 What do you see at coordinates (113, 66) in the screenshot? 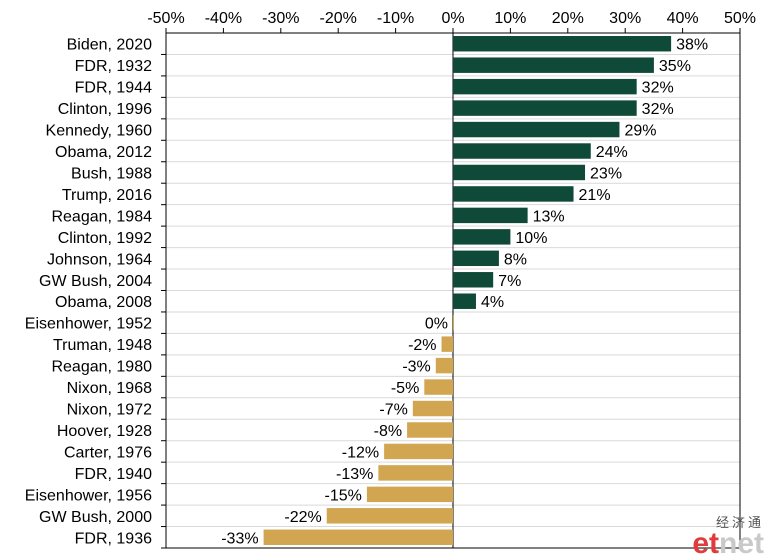
I see `category-label: FDR, 1932` at bounding box center [113, 66].